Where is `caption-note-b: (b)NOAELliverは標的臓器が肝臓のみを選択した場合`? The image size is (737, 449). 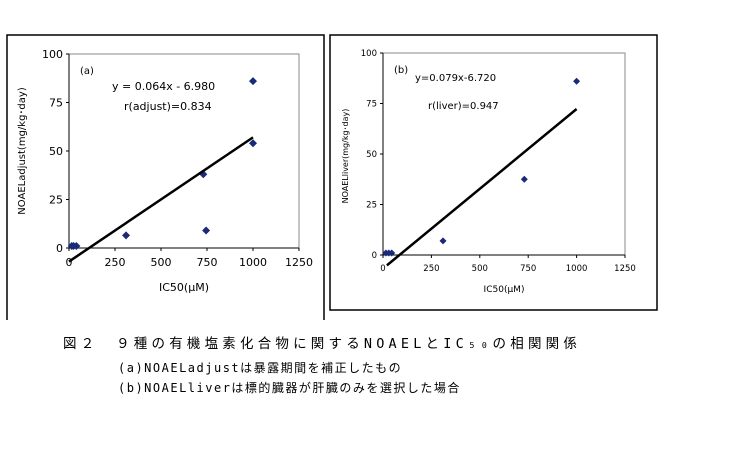 caption-note-b: (b)NOAELliverは標的臓器が肝臓のみを選択した場合 is located at coordinates (289, 388).